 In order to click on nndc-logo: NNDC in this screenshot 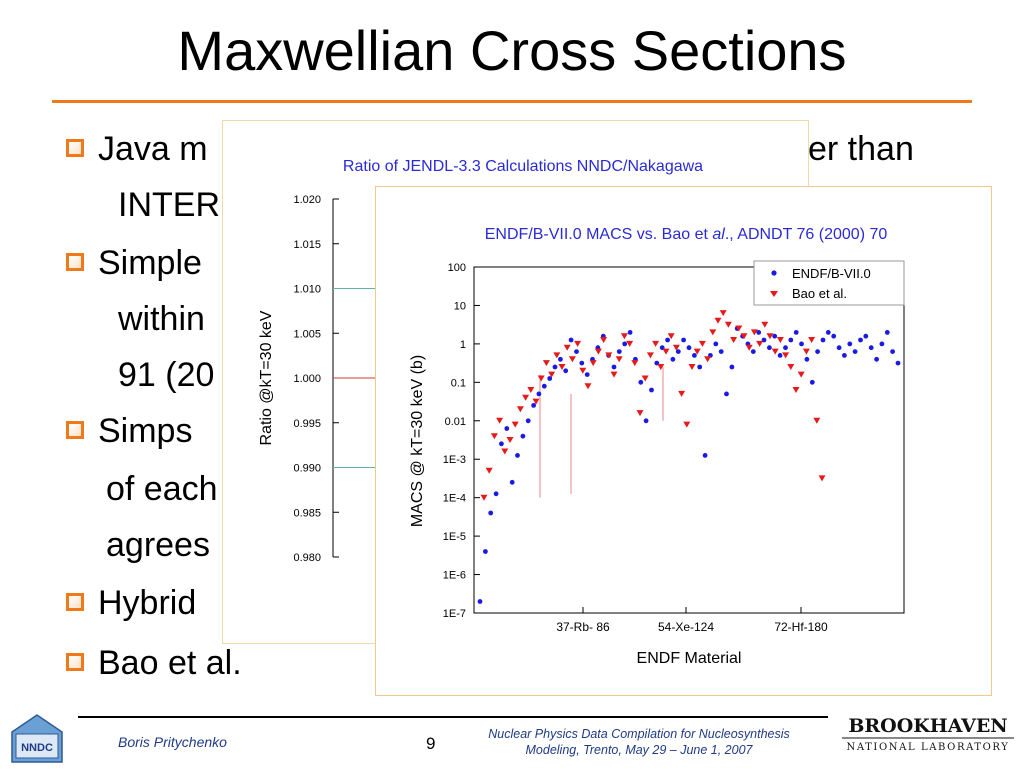, I will do `click(37, 738)`.